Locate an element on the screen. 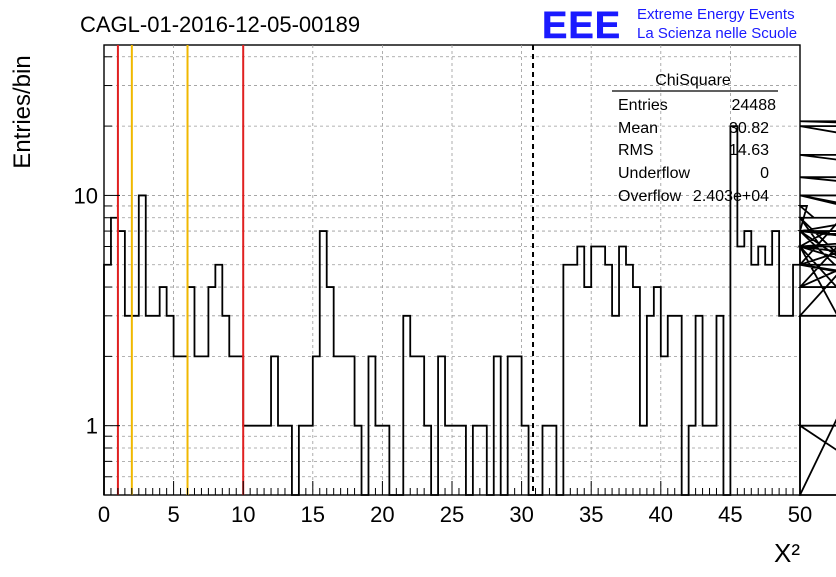  x-tick-label: 0 is located at coordinates (104, 514).